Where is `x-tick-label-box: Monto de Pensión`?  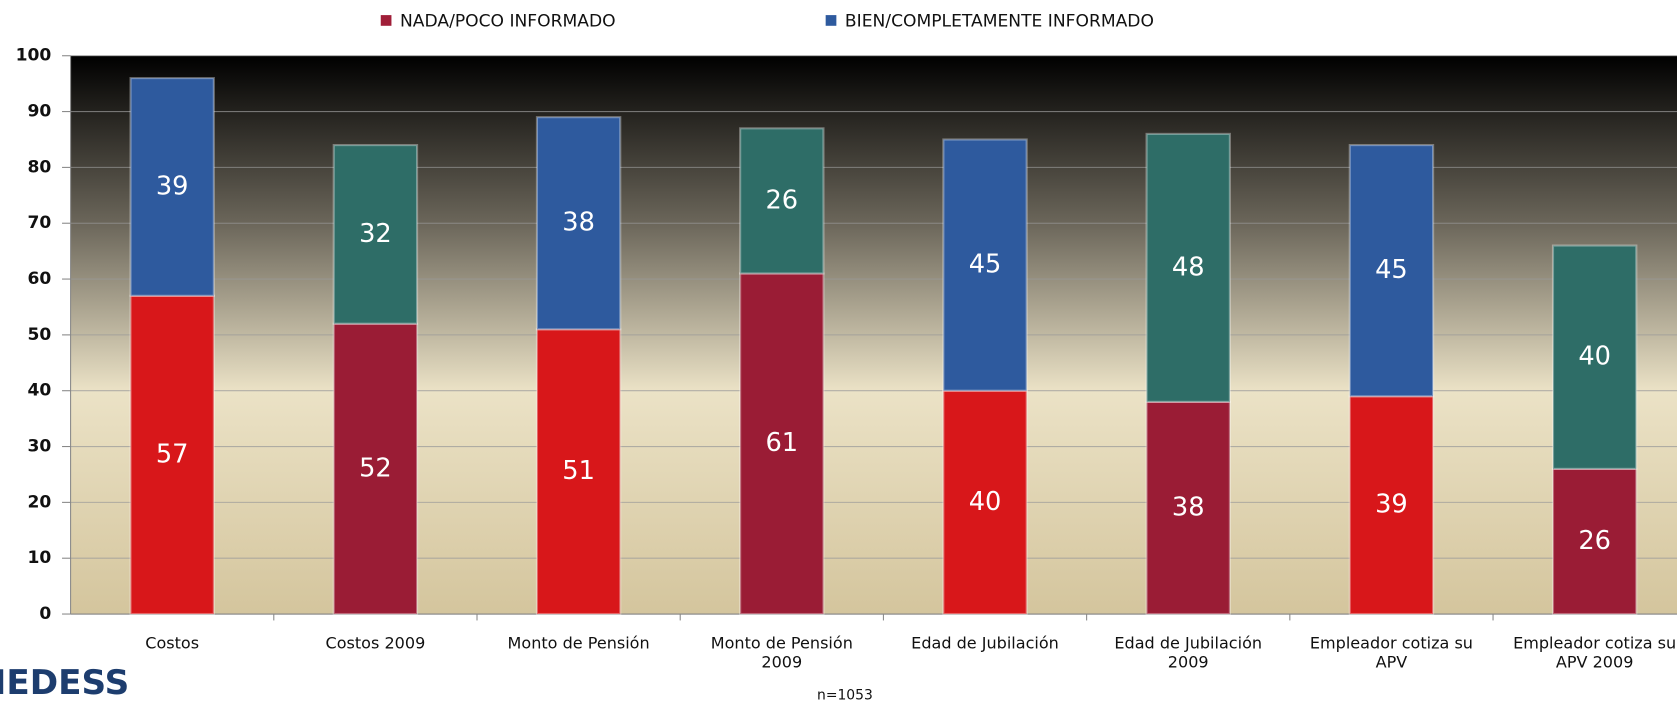 x-tick-label-box: Monto de Pensión is located at coordinates (578, 643).